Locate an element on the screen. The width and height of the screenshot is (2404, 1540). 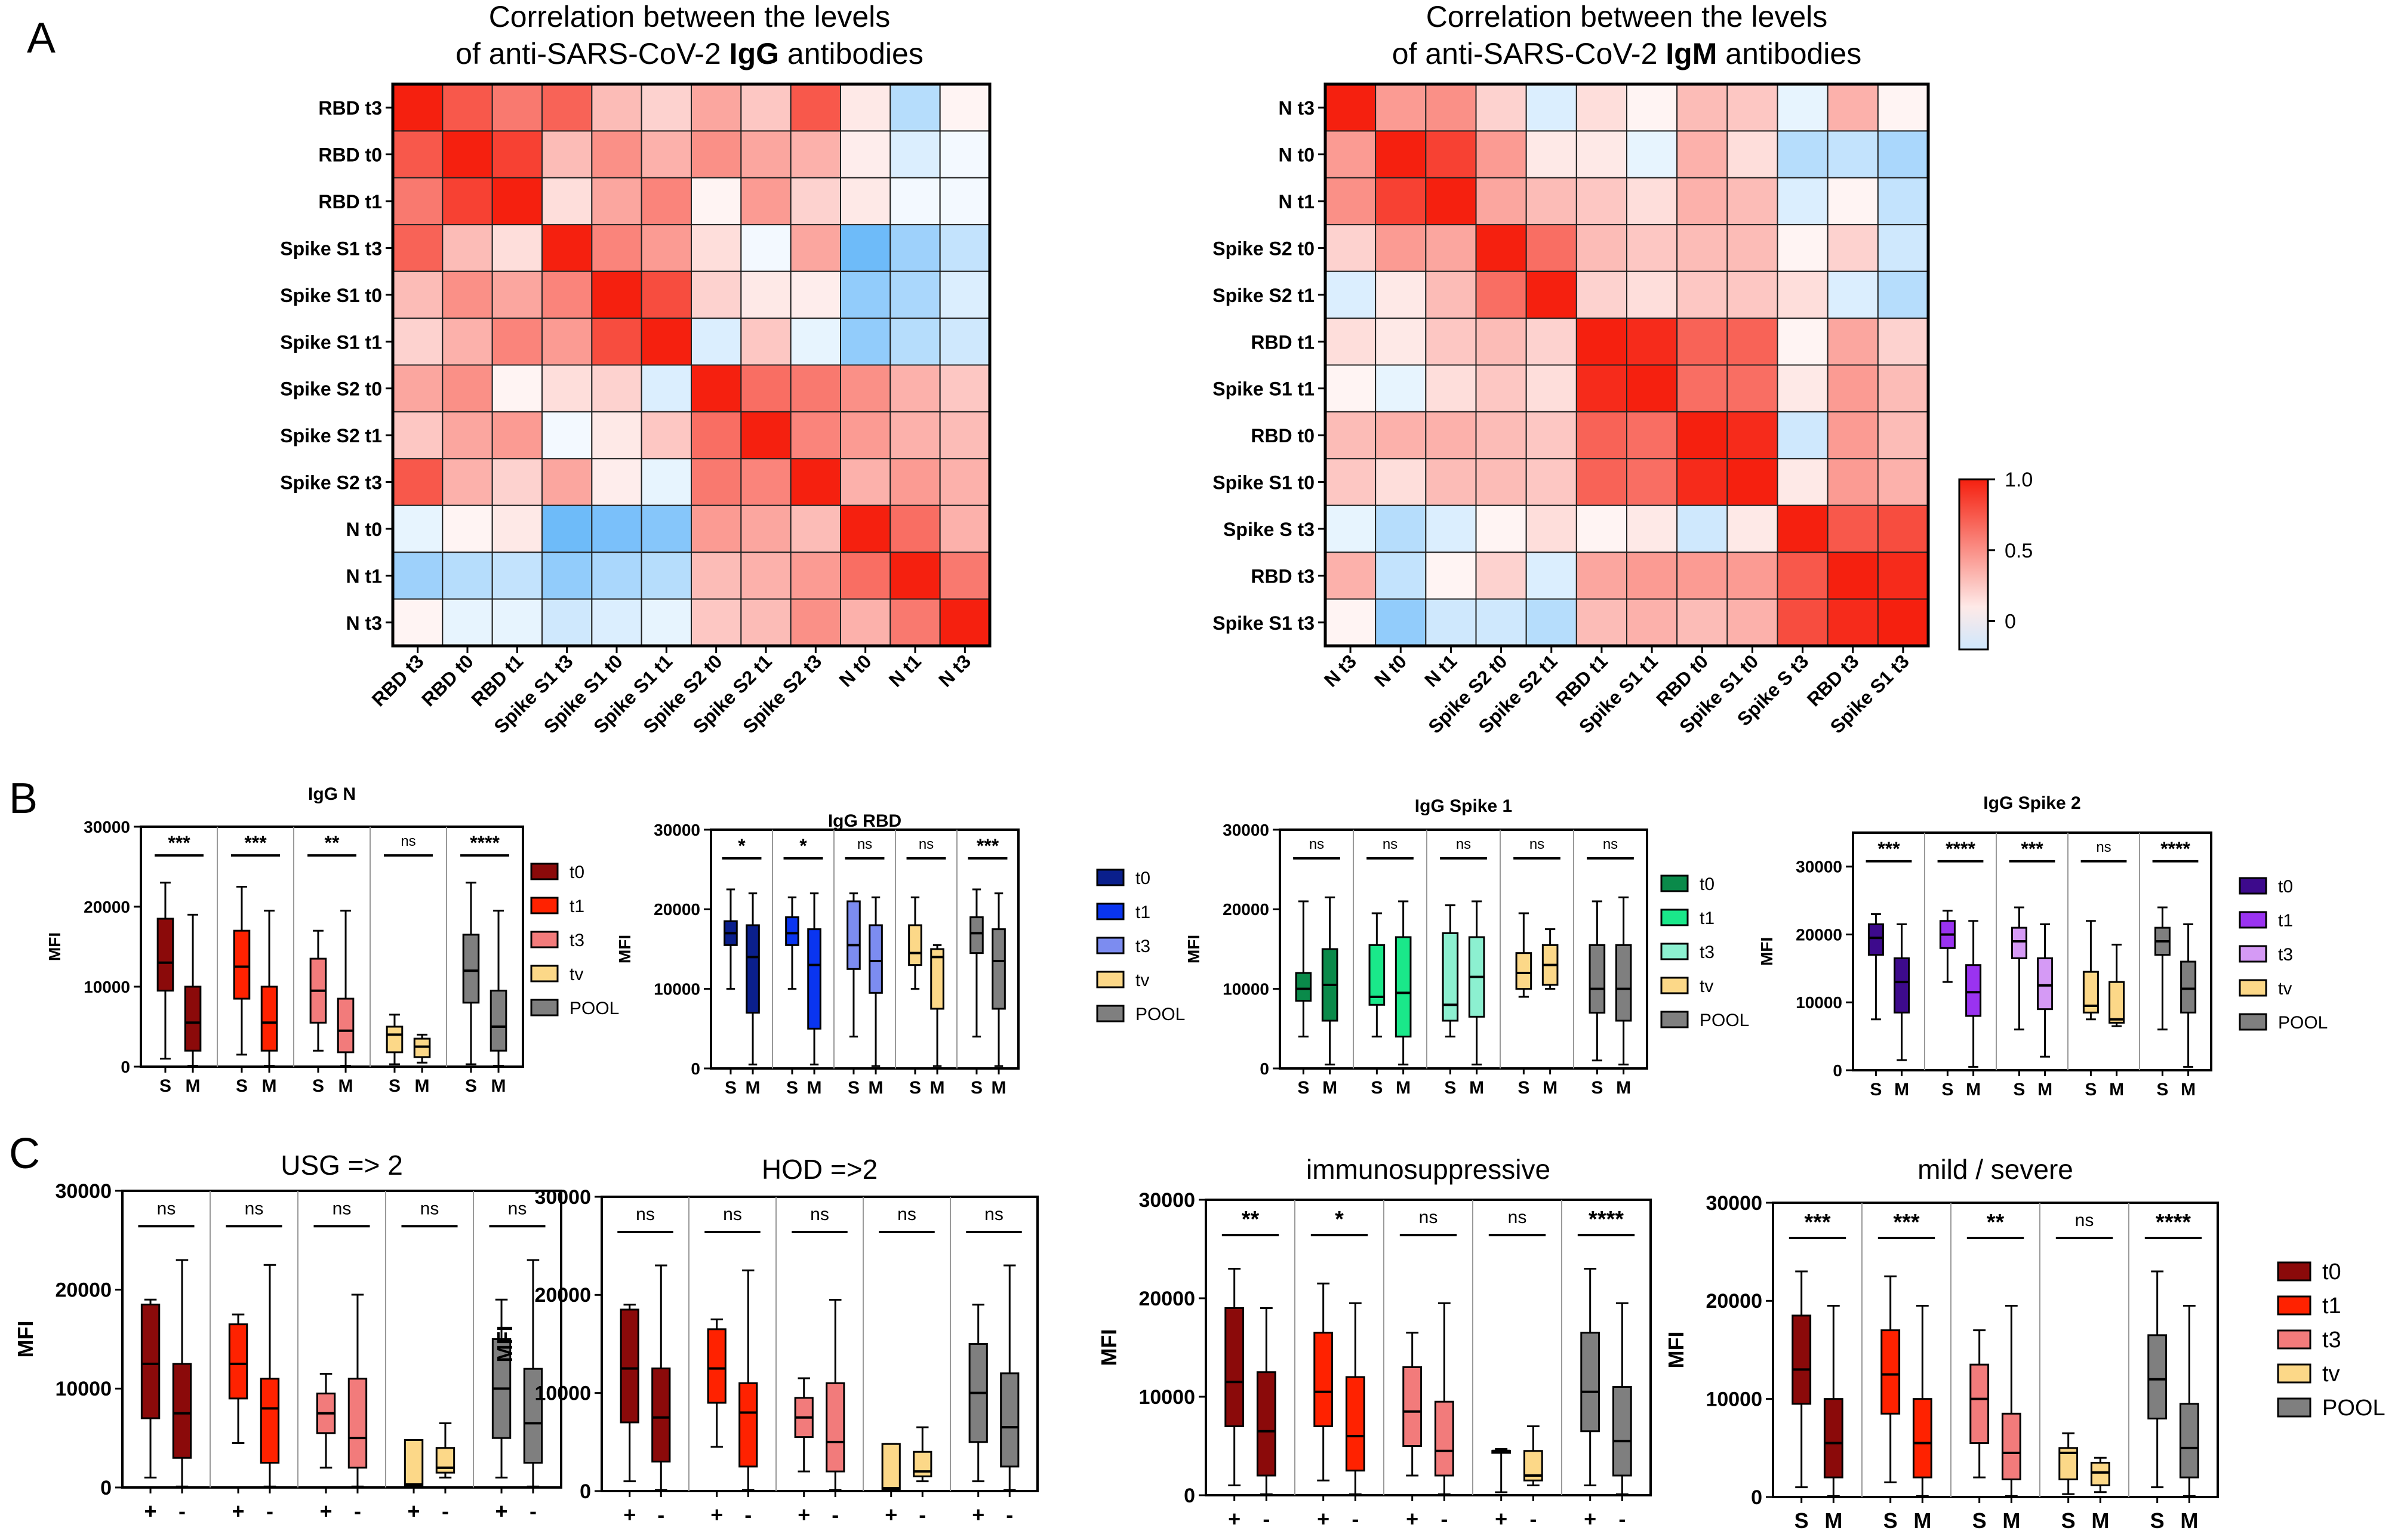
legend-label: t1 is located at coordinates (1142, 912).